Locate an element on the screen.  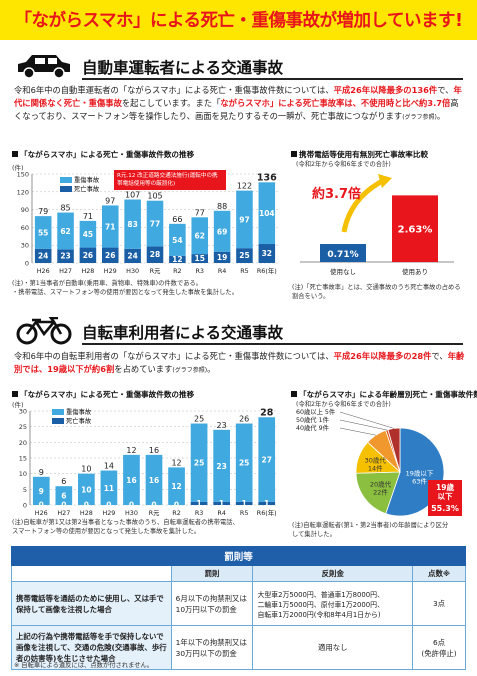
page-title: 「ながらスマホ」による死亡・重傷事故が増加しています! is located at coordinates (238, 21).